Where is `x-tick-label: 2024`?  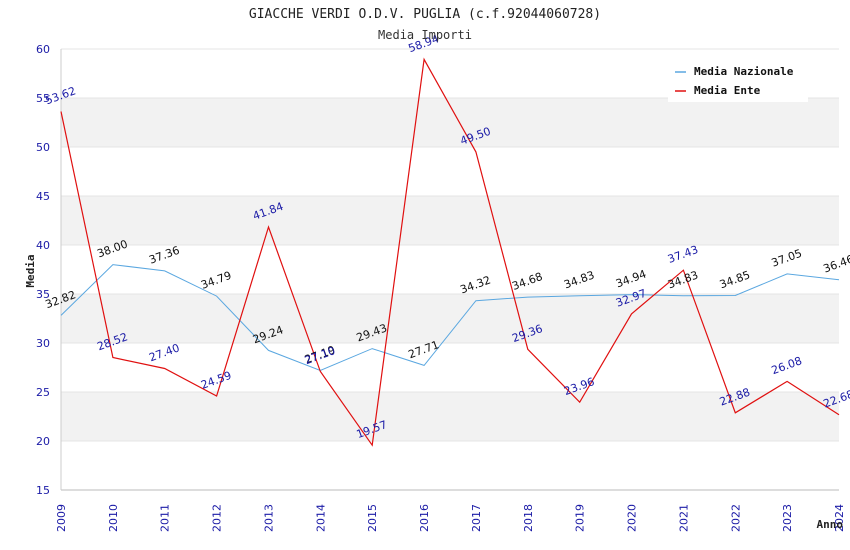
x-tick-label: 2024 is located at coordinates (839, 518).